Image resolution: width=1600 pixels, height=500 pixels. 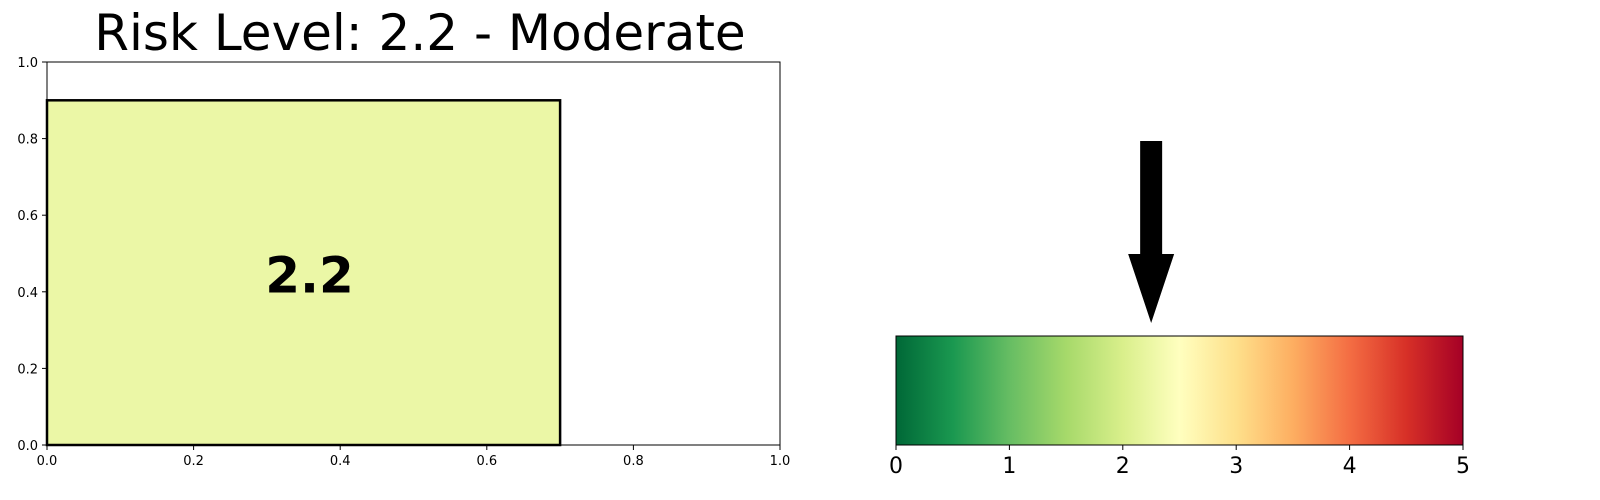 What do you see at coordinates (1151, 232) in the screenshot?
I see `risk-indicator-arrow-icon` at bounding box center [1151, 232].